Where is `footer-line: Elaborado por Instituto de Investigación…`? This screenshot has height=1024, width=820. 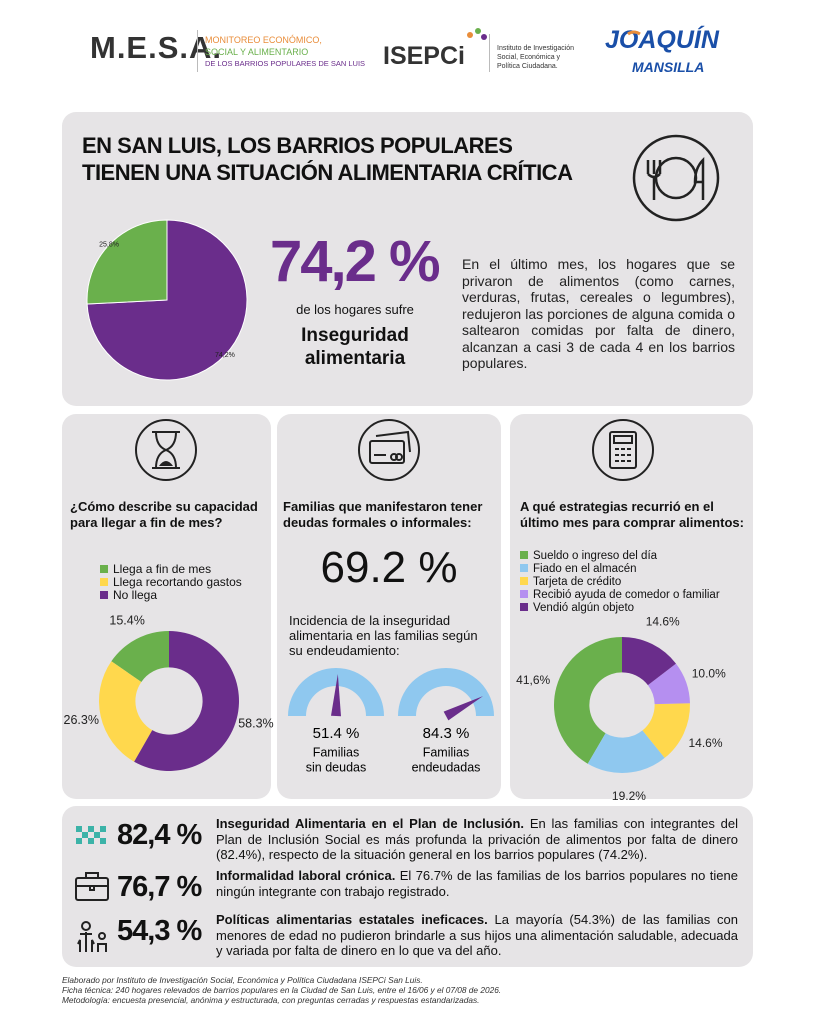
footer-line: Elaborado por Instituto de Investigación… is located at coordinates (242, 980).